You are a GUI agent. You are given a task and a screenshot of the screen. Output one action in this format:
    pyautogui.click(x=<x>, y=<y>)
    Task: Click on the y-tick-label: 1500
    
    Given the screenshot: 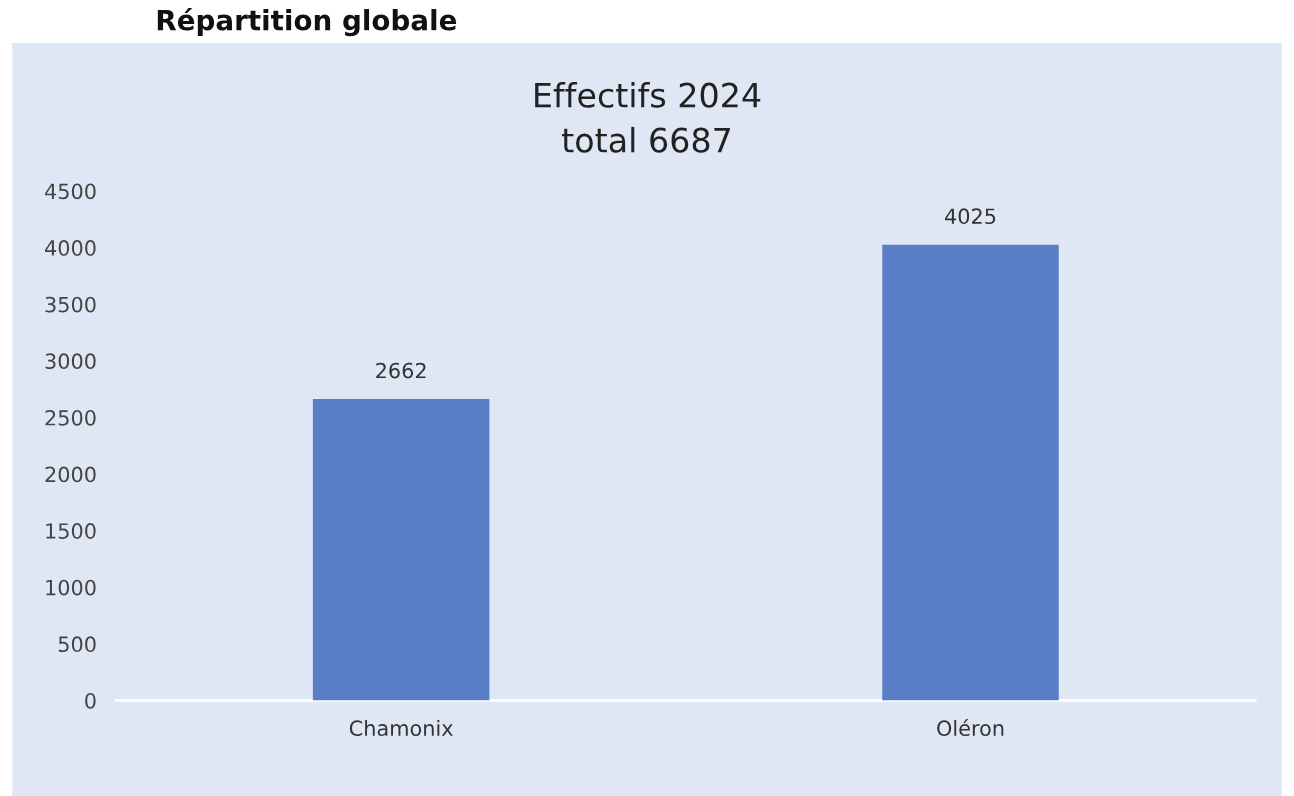 What is the action you would take?
    pyautogui.click(x=71, y=531)
    